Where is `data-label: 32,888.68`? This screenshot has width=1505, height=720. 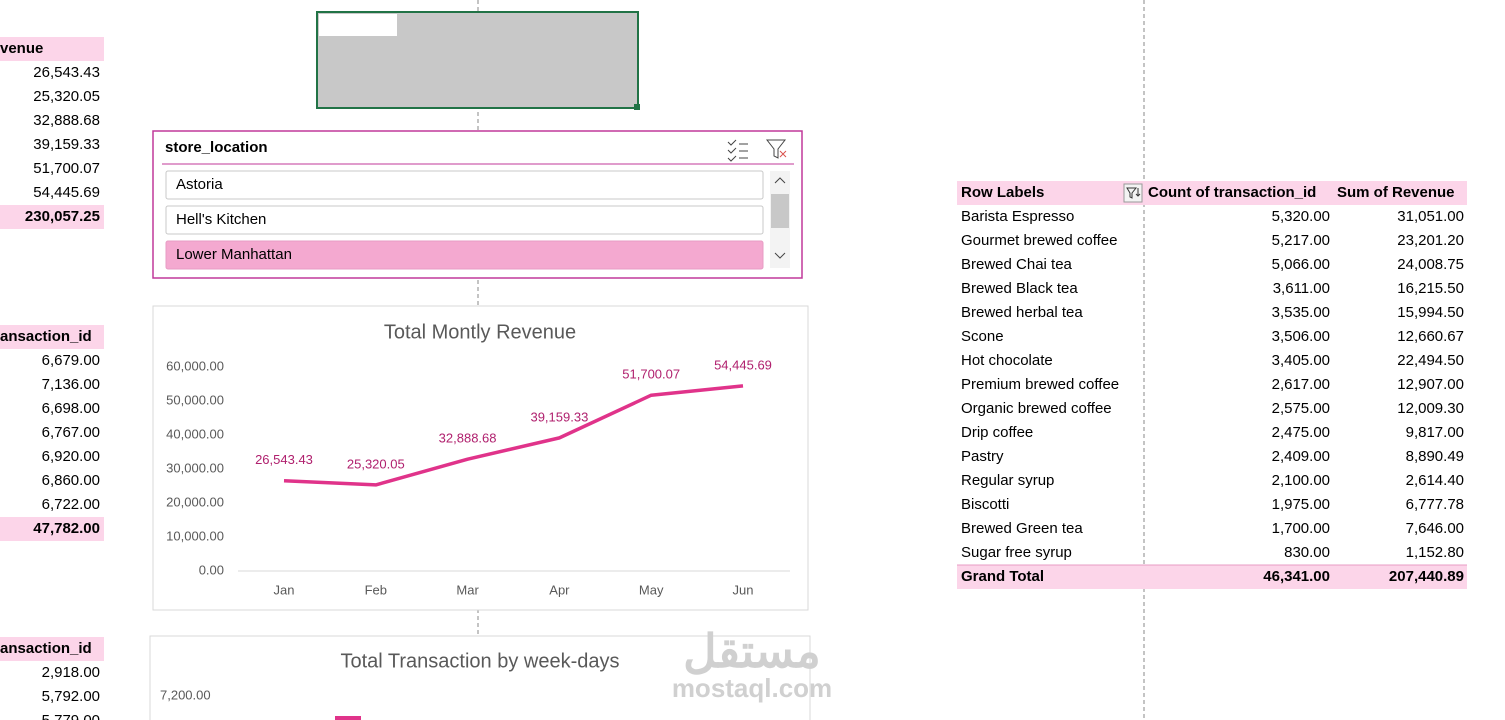 data-label: 32,888.68 is located at coordinates (468, 438).